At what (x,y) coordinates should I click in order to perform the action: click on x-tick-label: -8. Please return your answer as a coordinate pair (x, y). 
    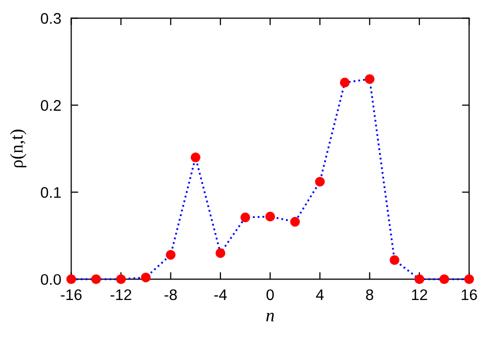
    Looking at the image, I should click on (170, 294).